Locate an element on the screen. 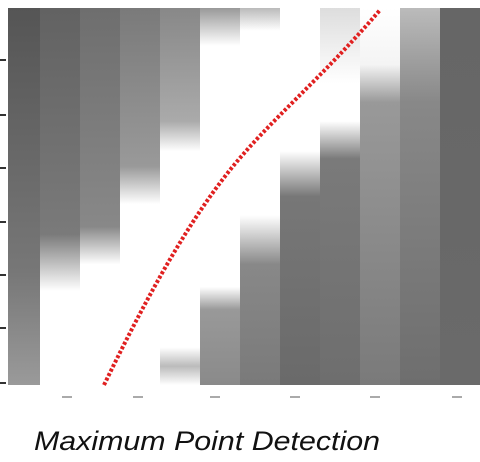 The width and height of the screenshot is (480, 462). caption: Maximum Point Detection is located at coordinates (207, 441).